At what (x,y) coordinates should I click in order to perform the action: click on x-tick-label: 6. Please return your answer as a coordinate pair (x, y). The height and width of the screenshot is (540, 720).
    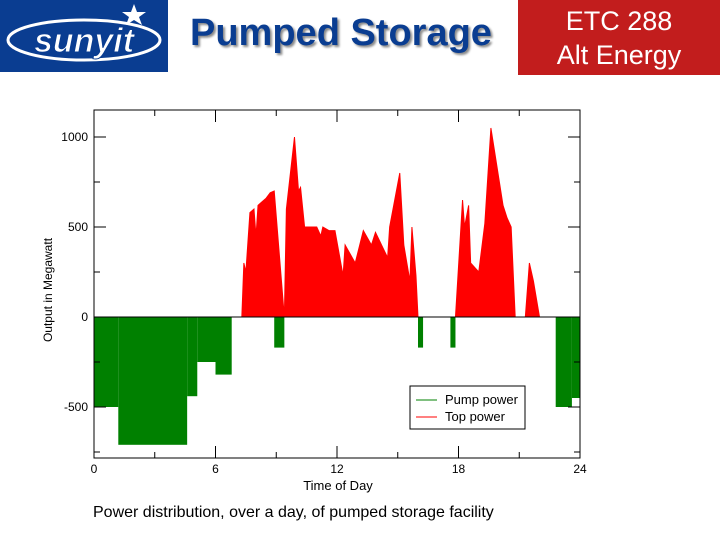
    Looking at the image, I should click on (215, 469).